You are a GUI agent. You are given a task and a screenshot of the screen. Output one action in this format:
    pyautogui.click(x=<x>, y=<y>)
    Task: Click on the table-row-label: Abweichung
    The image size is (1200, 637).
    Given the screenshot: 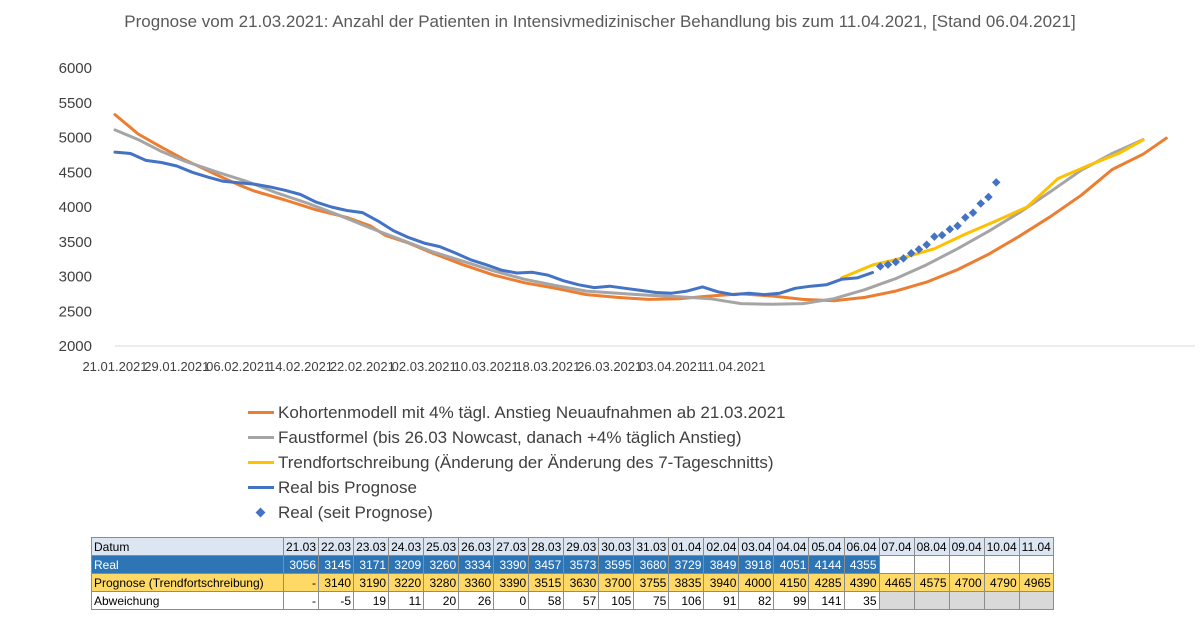 What is the action you would take?
    pyautogui.click(x=187, y=600)
    